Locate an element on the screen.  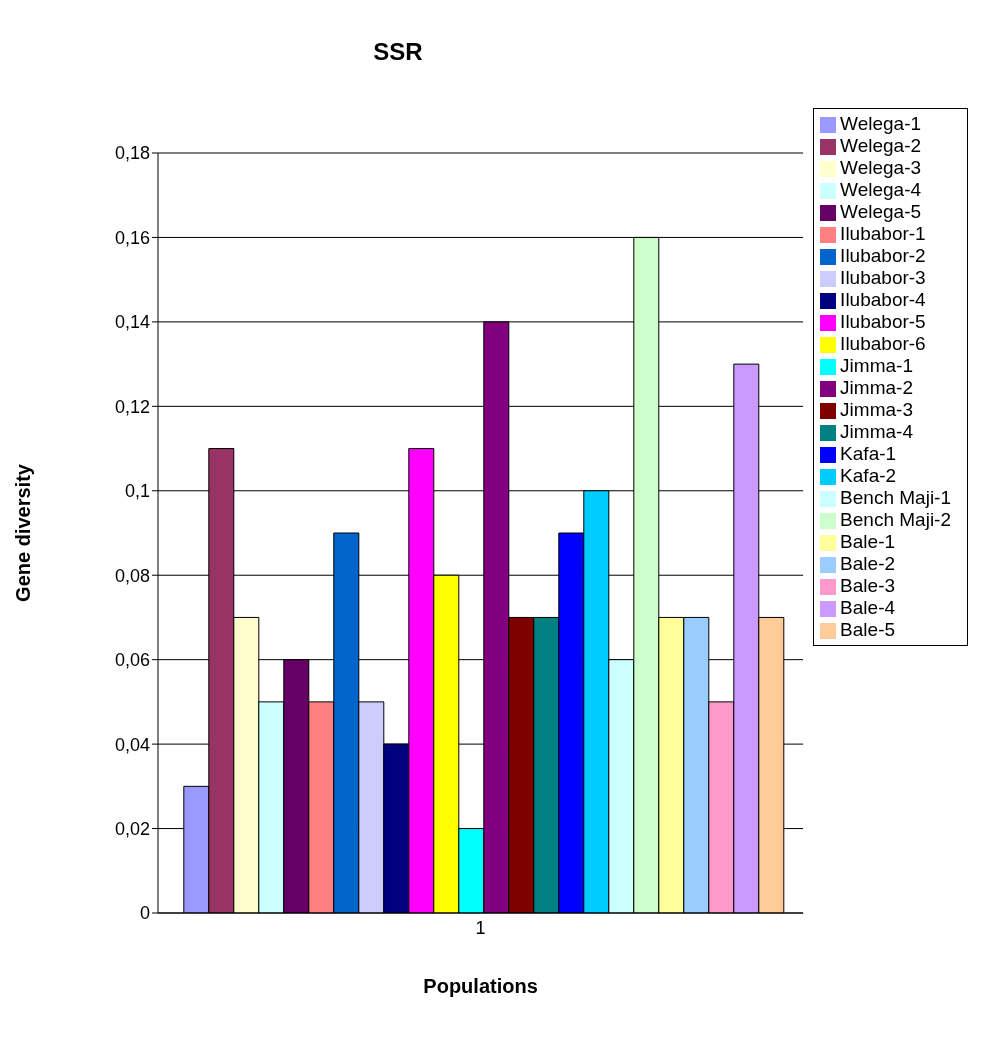
y-tick-label: 0,14 is located at coordinates (132, 322).